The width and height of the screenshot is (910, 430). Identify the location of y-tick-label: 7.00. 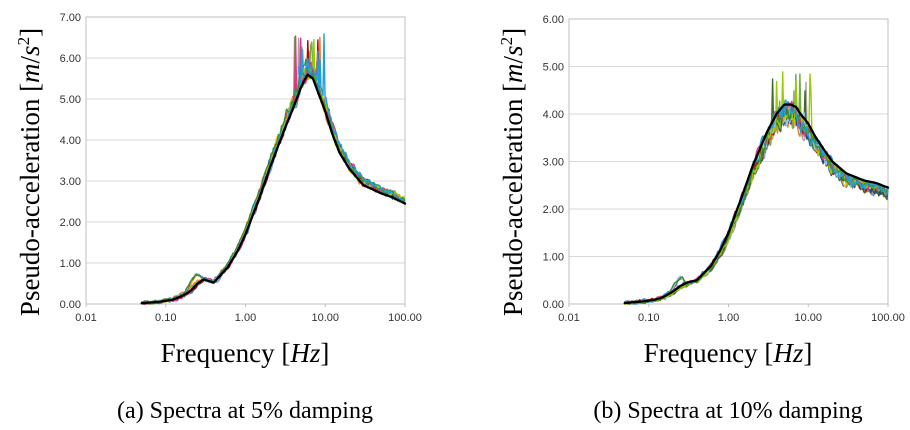
(70, 18).